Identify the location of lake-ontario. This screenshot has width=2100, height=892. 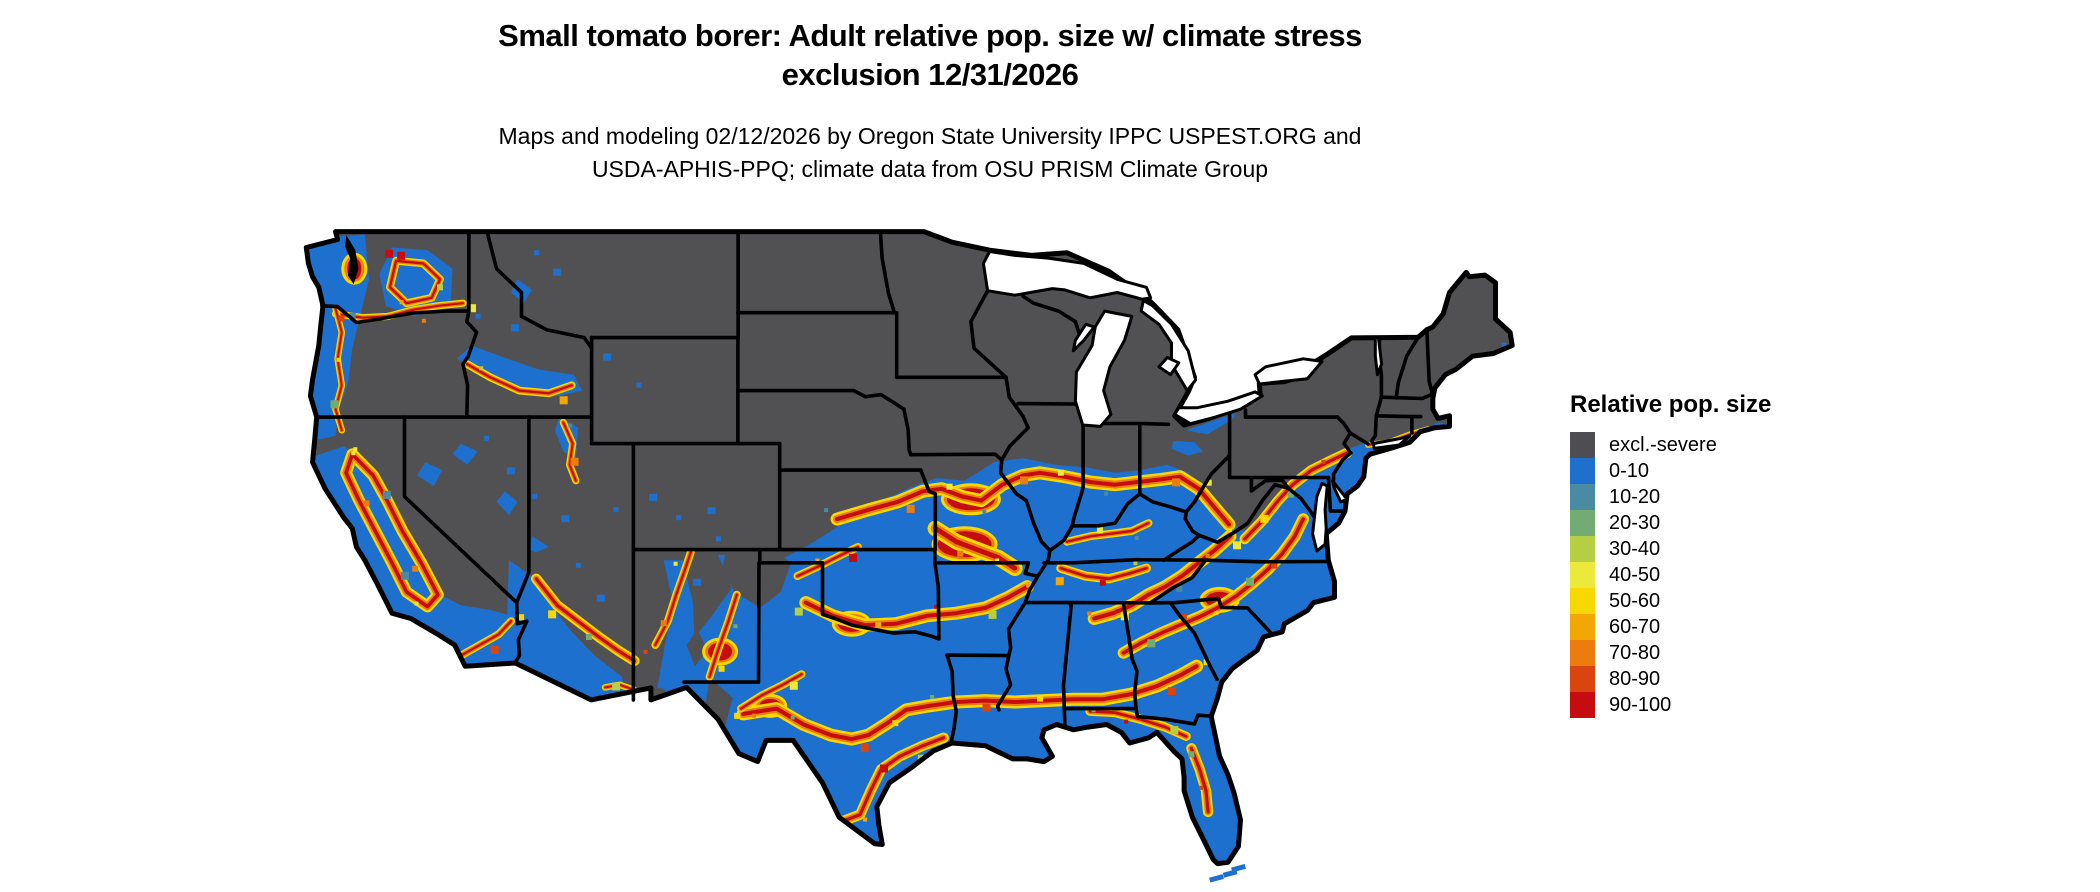
(1288, 371).